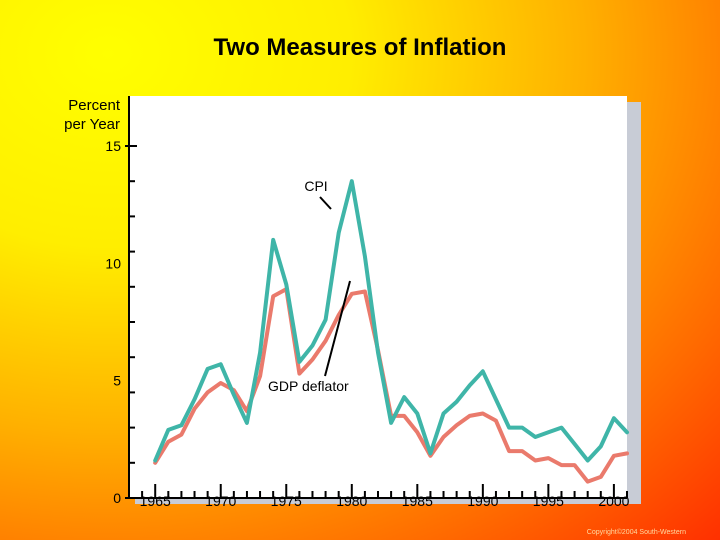 The image size is (720, 540). I want to click on annotation-gdp-deflator-leader, so click(337, 328).